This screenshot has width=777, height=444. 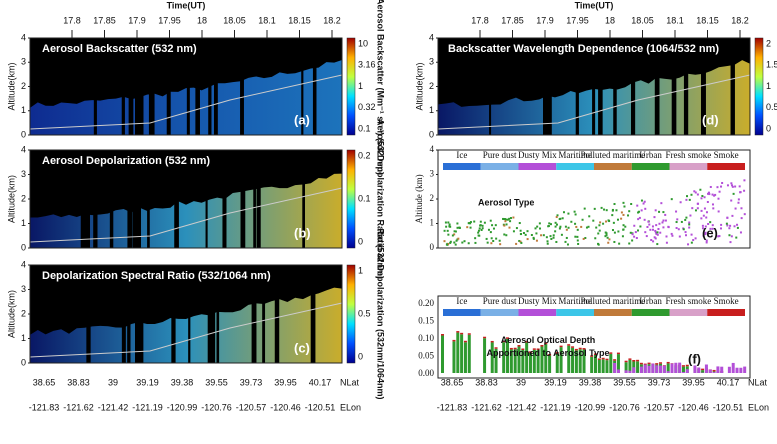 I want to click on y-tick-label: 1, so click(x=432, y=223).